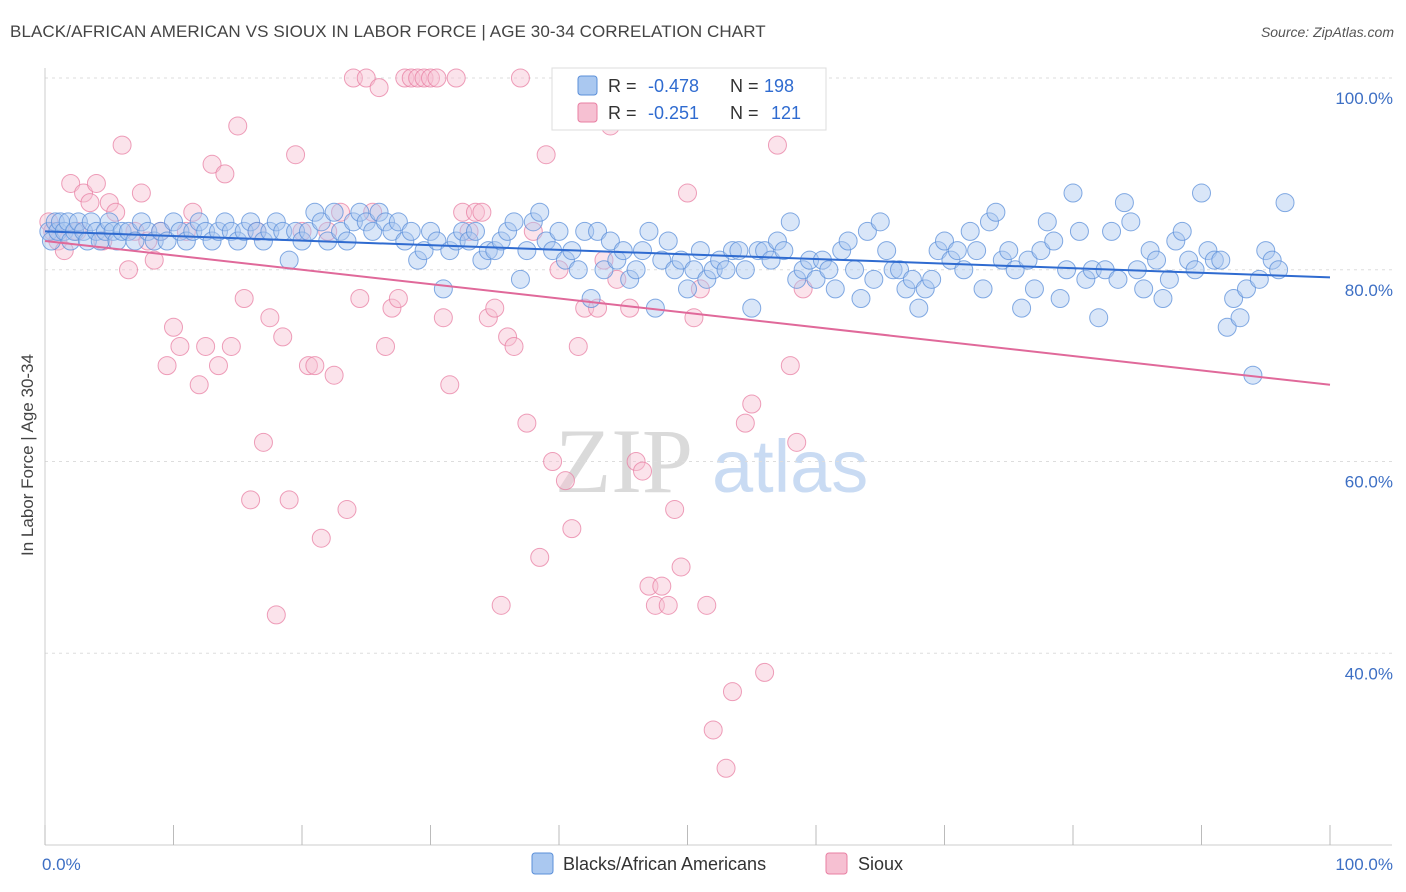 The height and width of the screenshot is (892, 1406). I want to click on stats-legend-box, so click(689, 99).